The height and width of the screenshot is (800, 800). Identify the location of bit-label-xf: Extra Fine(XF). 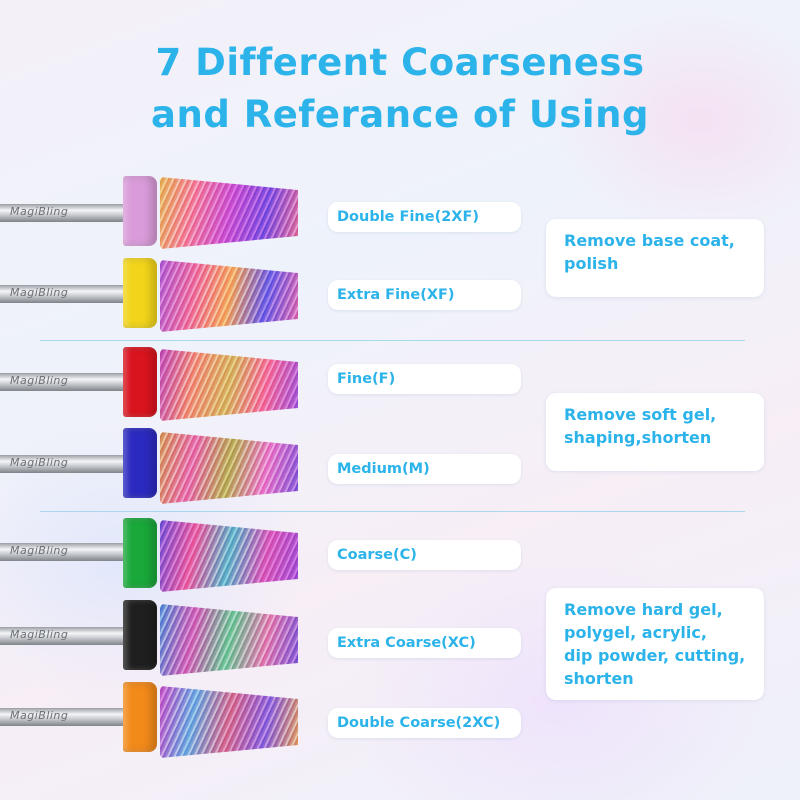
(424, 295).